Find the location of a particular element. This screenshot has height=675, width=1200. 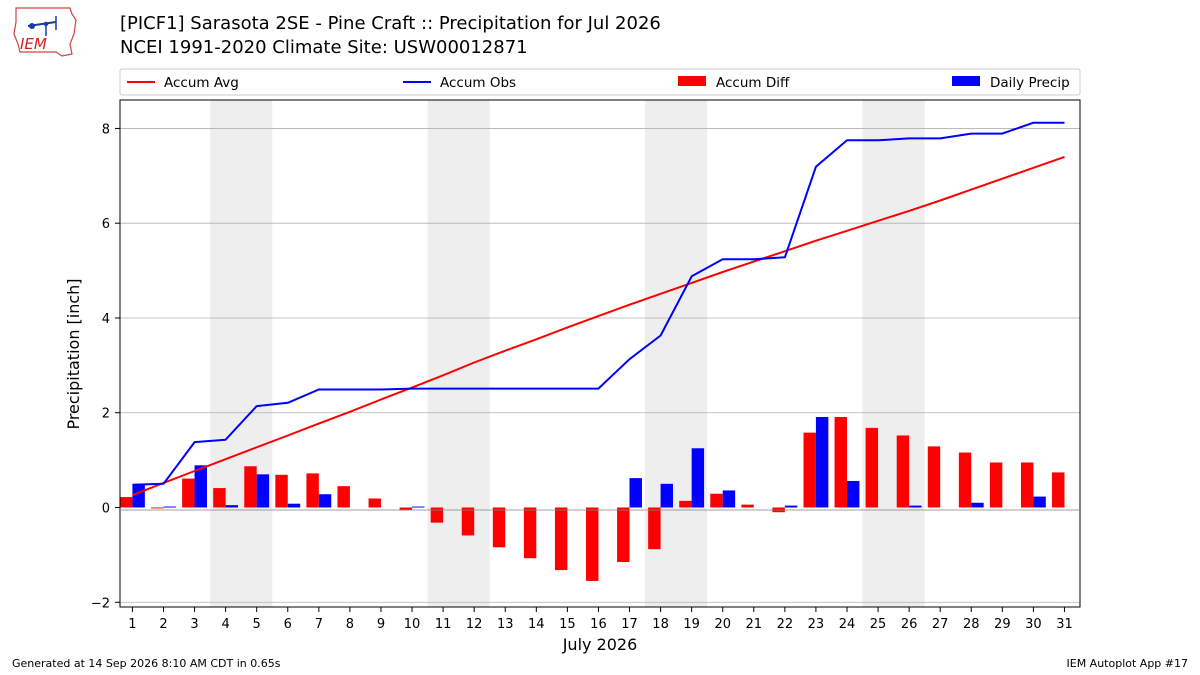

x-tick-label: 13 is located at coordinates (505, 624).